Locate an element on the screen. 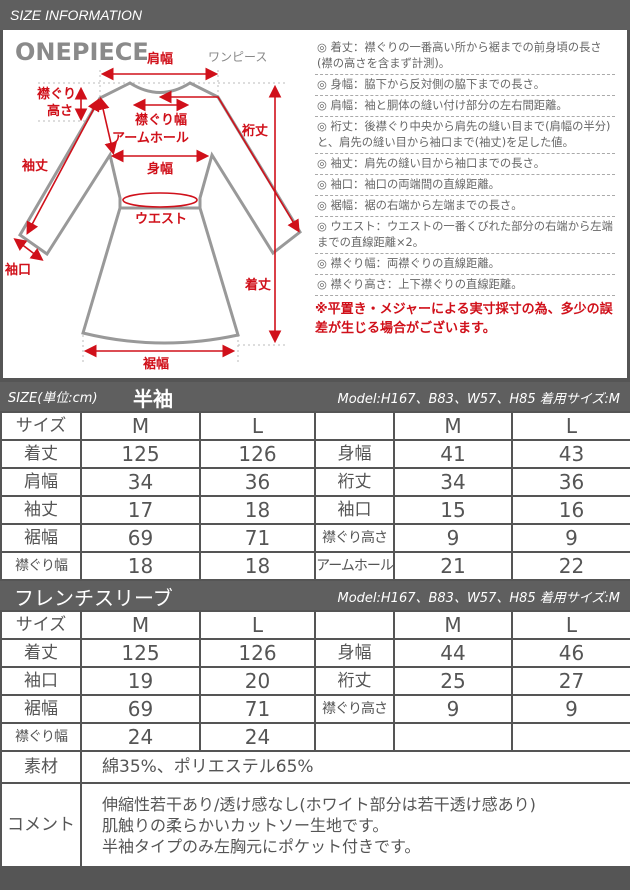 The height and width of the screenshot is (890, 630). row-label: 裾幅 is located at coordinates (41, 538).